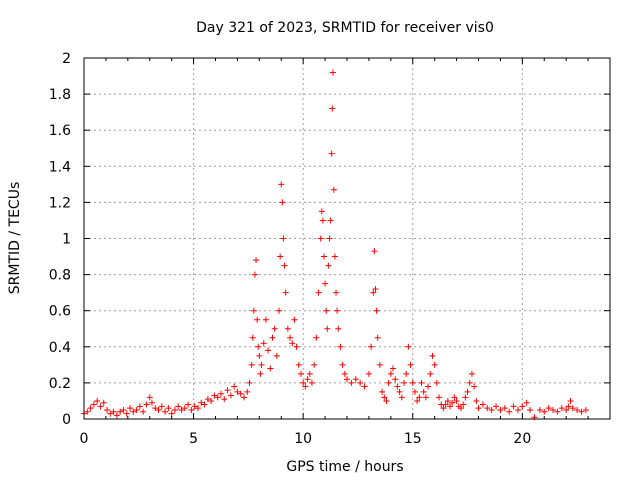 This screenshot has width=640, height=480. I want to click on y-tick-label: 2, so click(66, 59).